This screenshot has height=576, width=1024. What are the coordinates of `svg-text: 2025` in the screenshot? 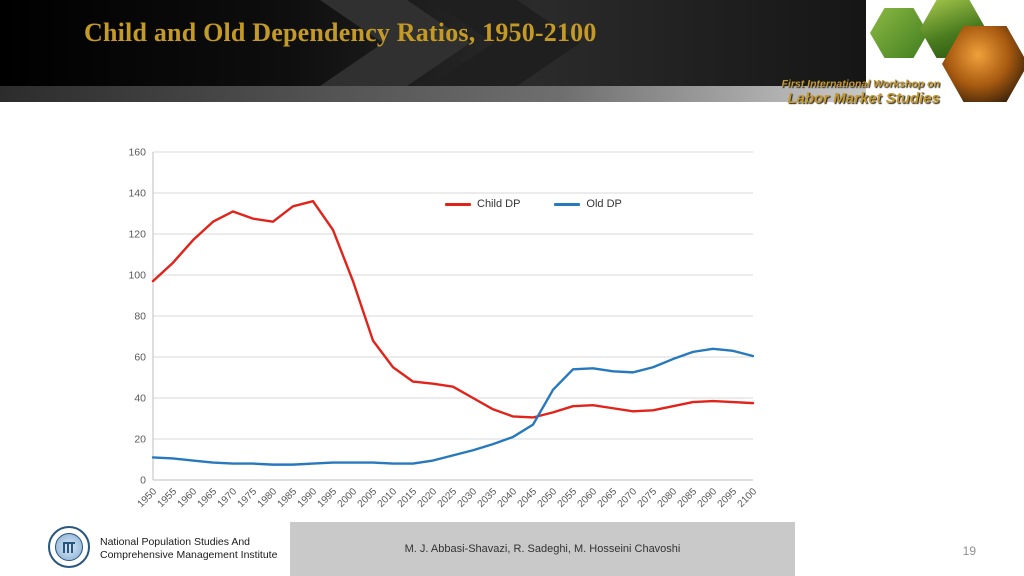 It's located at (448, 498).